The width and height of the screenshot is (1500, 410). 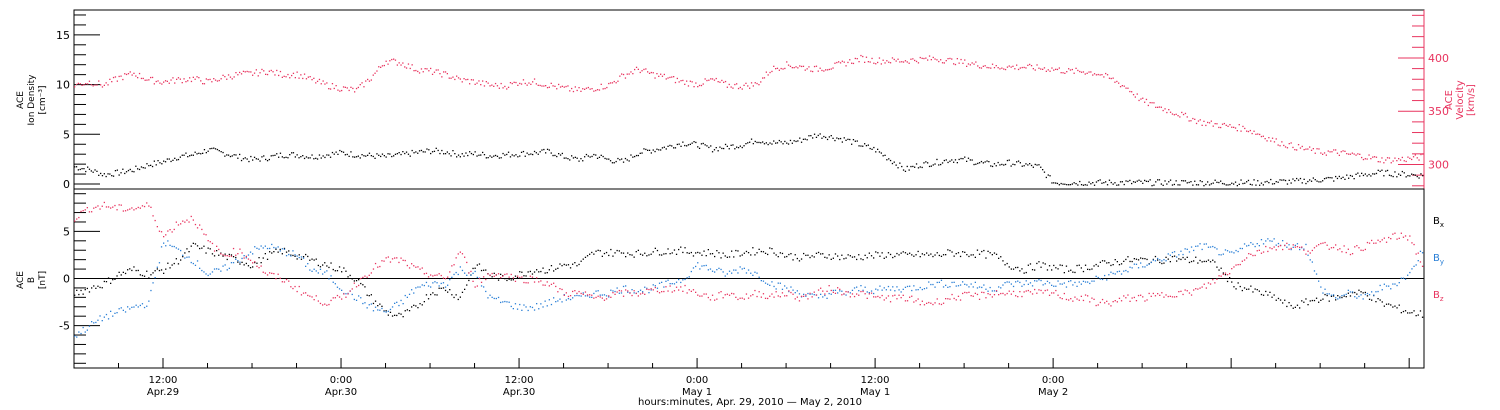 What do you see at coordinates (875, 392) in the screenshot?
I see `date-tick-label: May 1` at bounding box center [875, 392].